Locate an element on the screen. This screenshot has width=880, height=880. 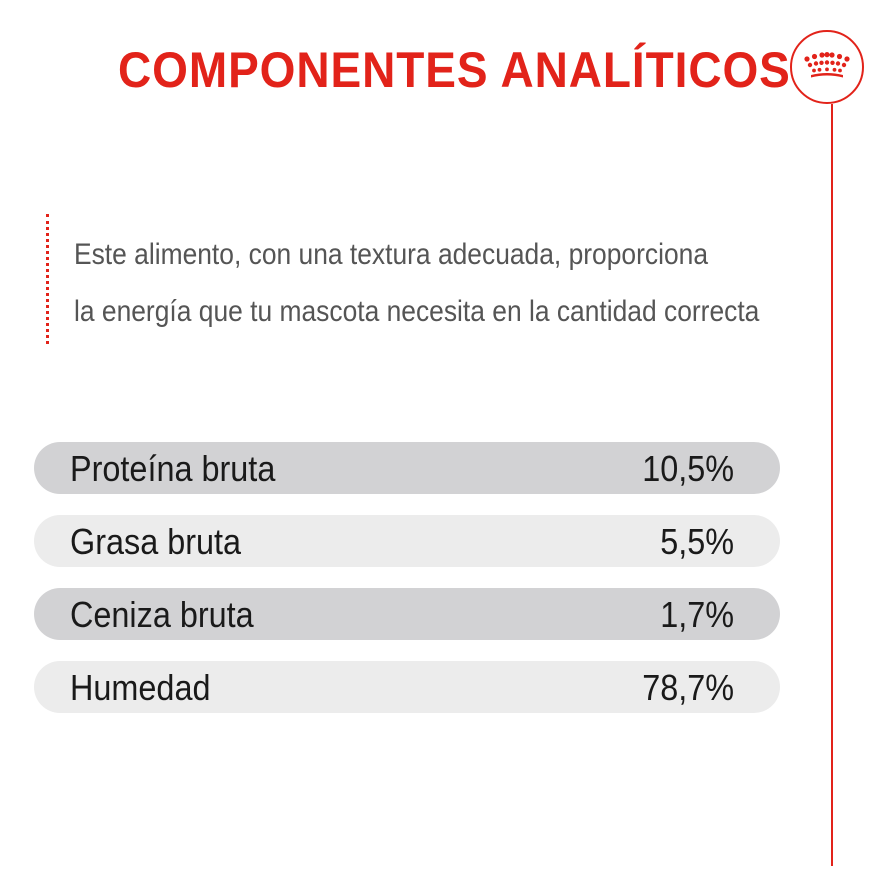
nutrient-name: Ceniza bruta is located at coordinates (162, 614).